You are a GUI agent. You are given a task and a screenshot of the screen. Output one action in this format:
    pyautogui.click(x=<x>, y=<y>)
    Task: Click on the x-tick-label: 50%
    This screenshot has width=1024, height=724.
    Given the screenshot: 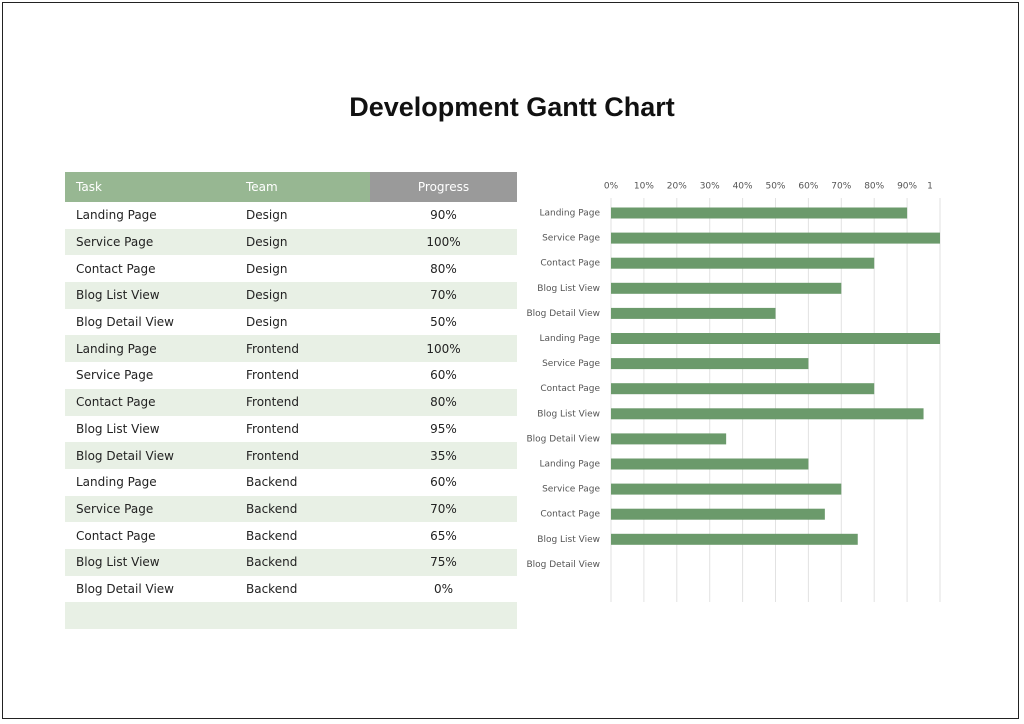 What is the action you would take?
    pyautogui.click(x=775, y=187)
    